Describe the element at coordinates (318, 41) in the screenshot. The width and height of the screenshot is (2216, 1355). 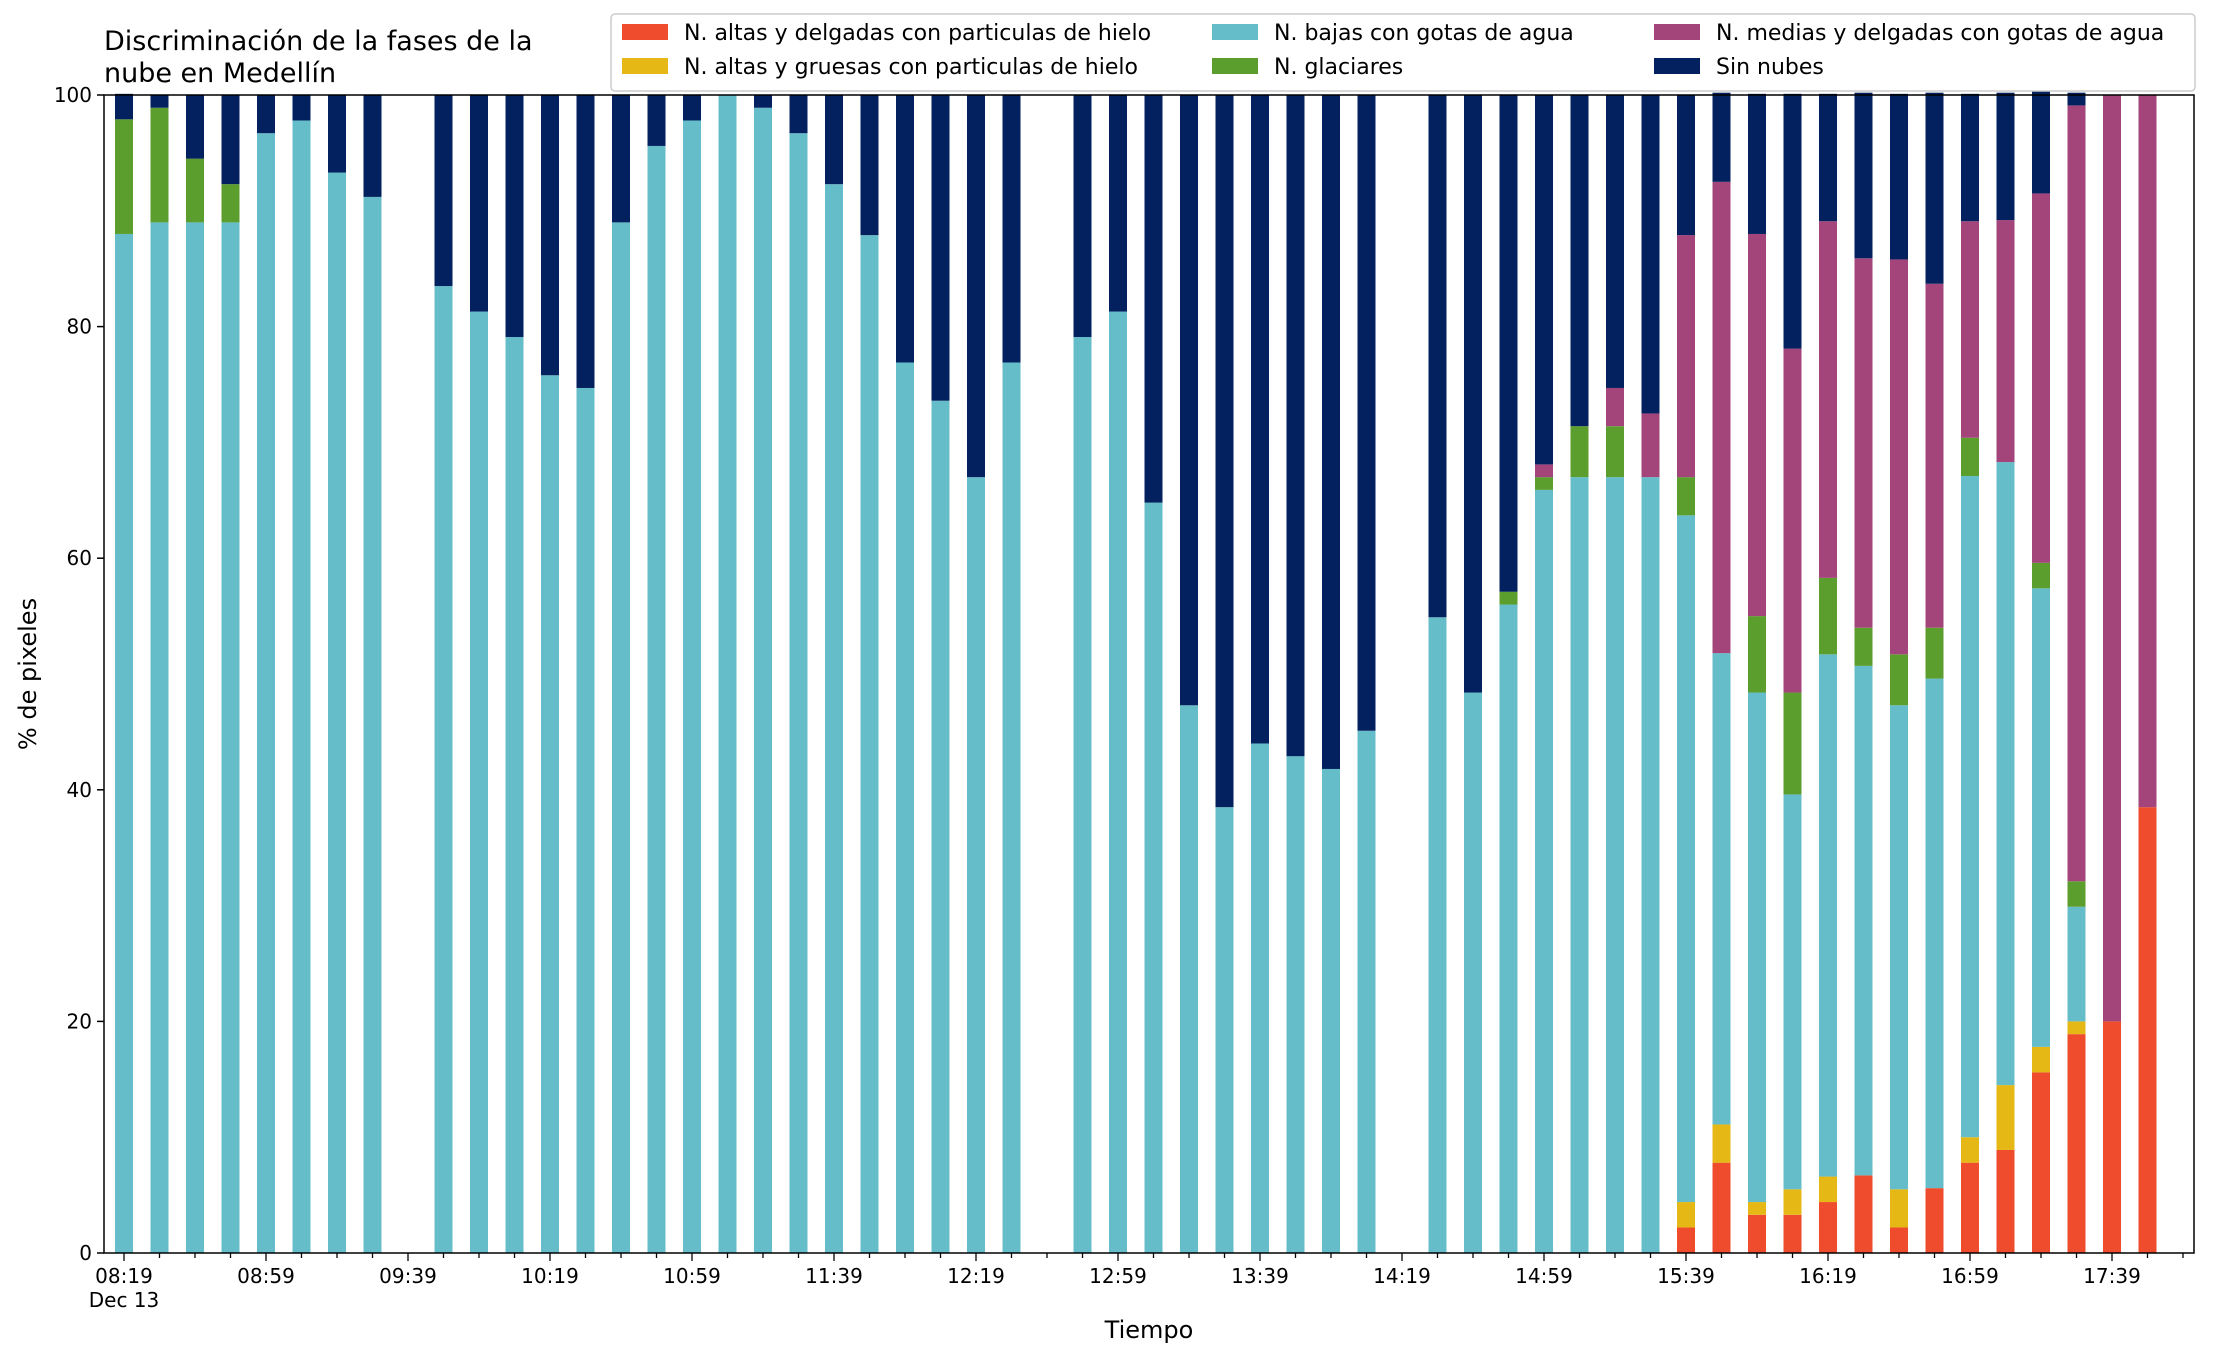
I see `chart-title-line: Discriminación de la fases de la` at that location.